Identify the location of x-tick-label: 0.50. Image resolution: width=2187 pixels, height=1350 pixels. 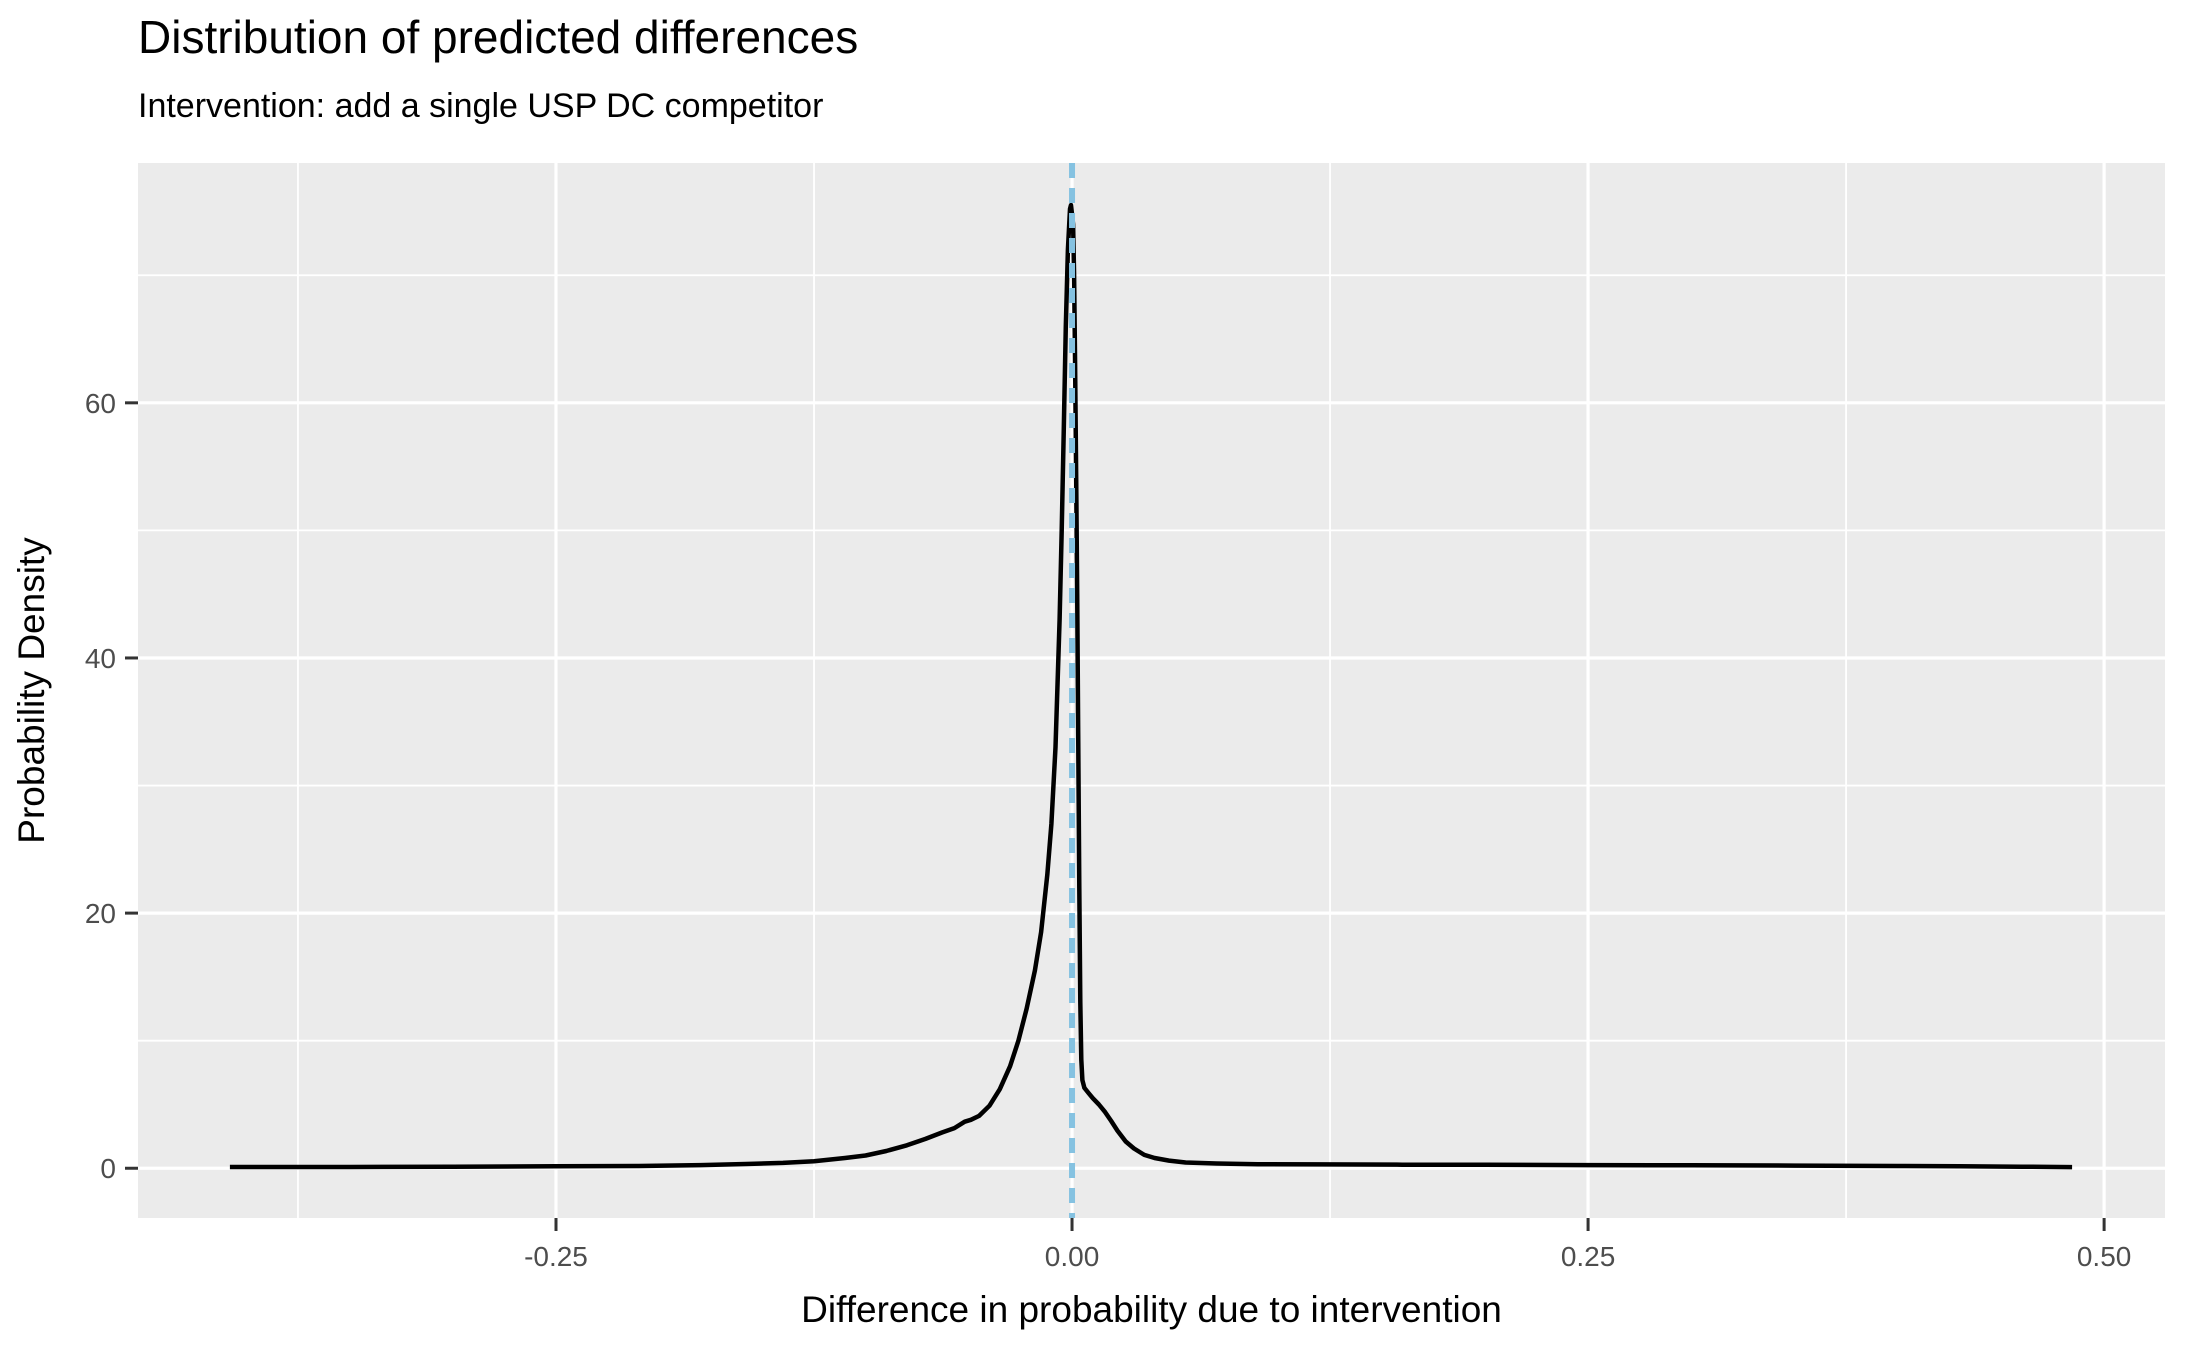
(2104, 1256).